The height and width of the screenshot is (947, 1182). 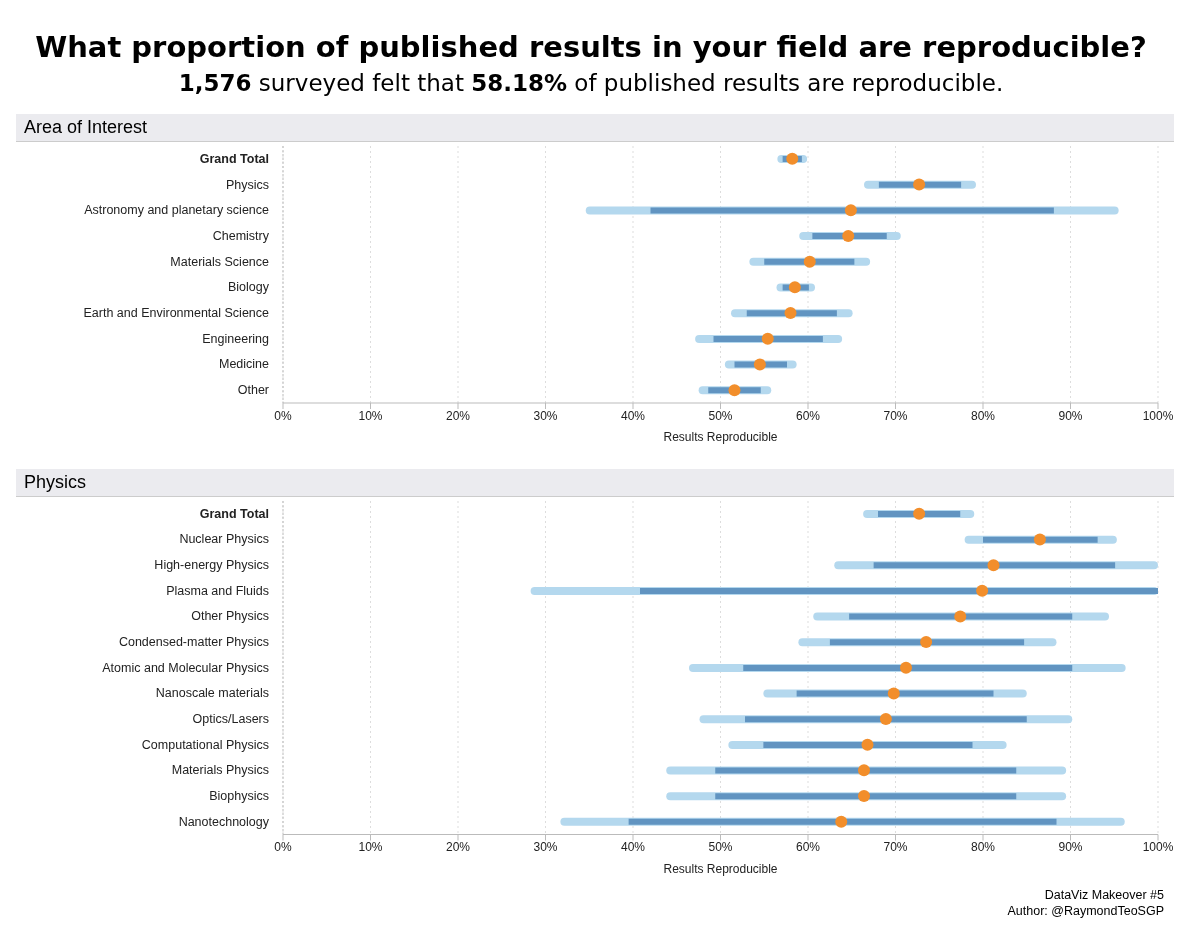 I want to click on text: Author: @RaymondTeoSGP, so click(x=1085, y=910).